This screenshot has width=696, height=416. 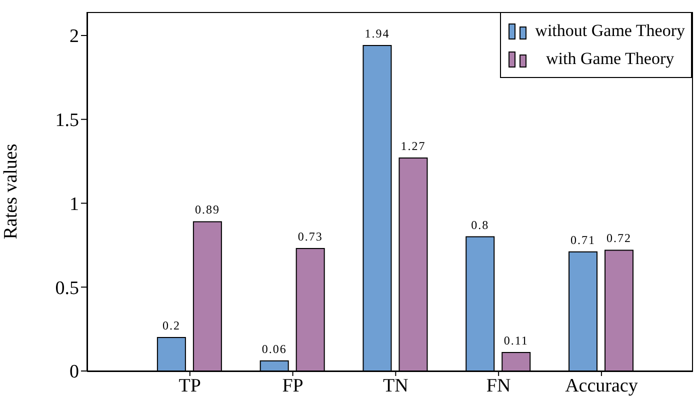 I want to click on data-label: 0.11, so click(x=516, y=341).